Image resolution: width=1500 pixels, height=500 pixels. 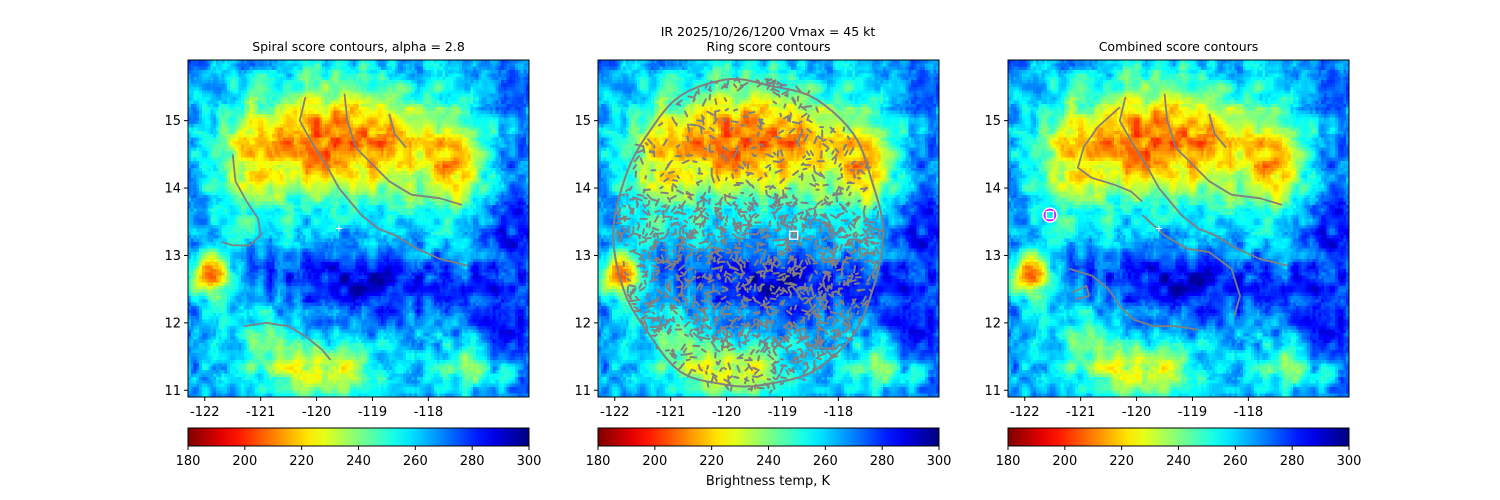 What do you see at coordinates (768, 481) in the screenshot?
I see `colorbar-label: Brightness temp, K` at bounding box center [768, 481].